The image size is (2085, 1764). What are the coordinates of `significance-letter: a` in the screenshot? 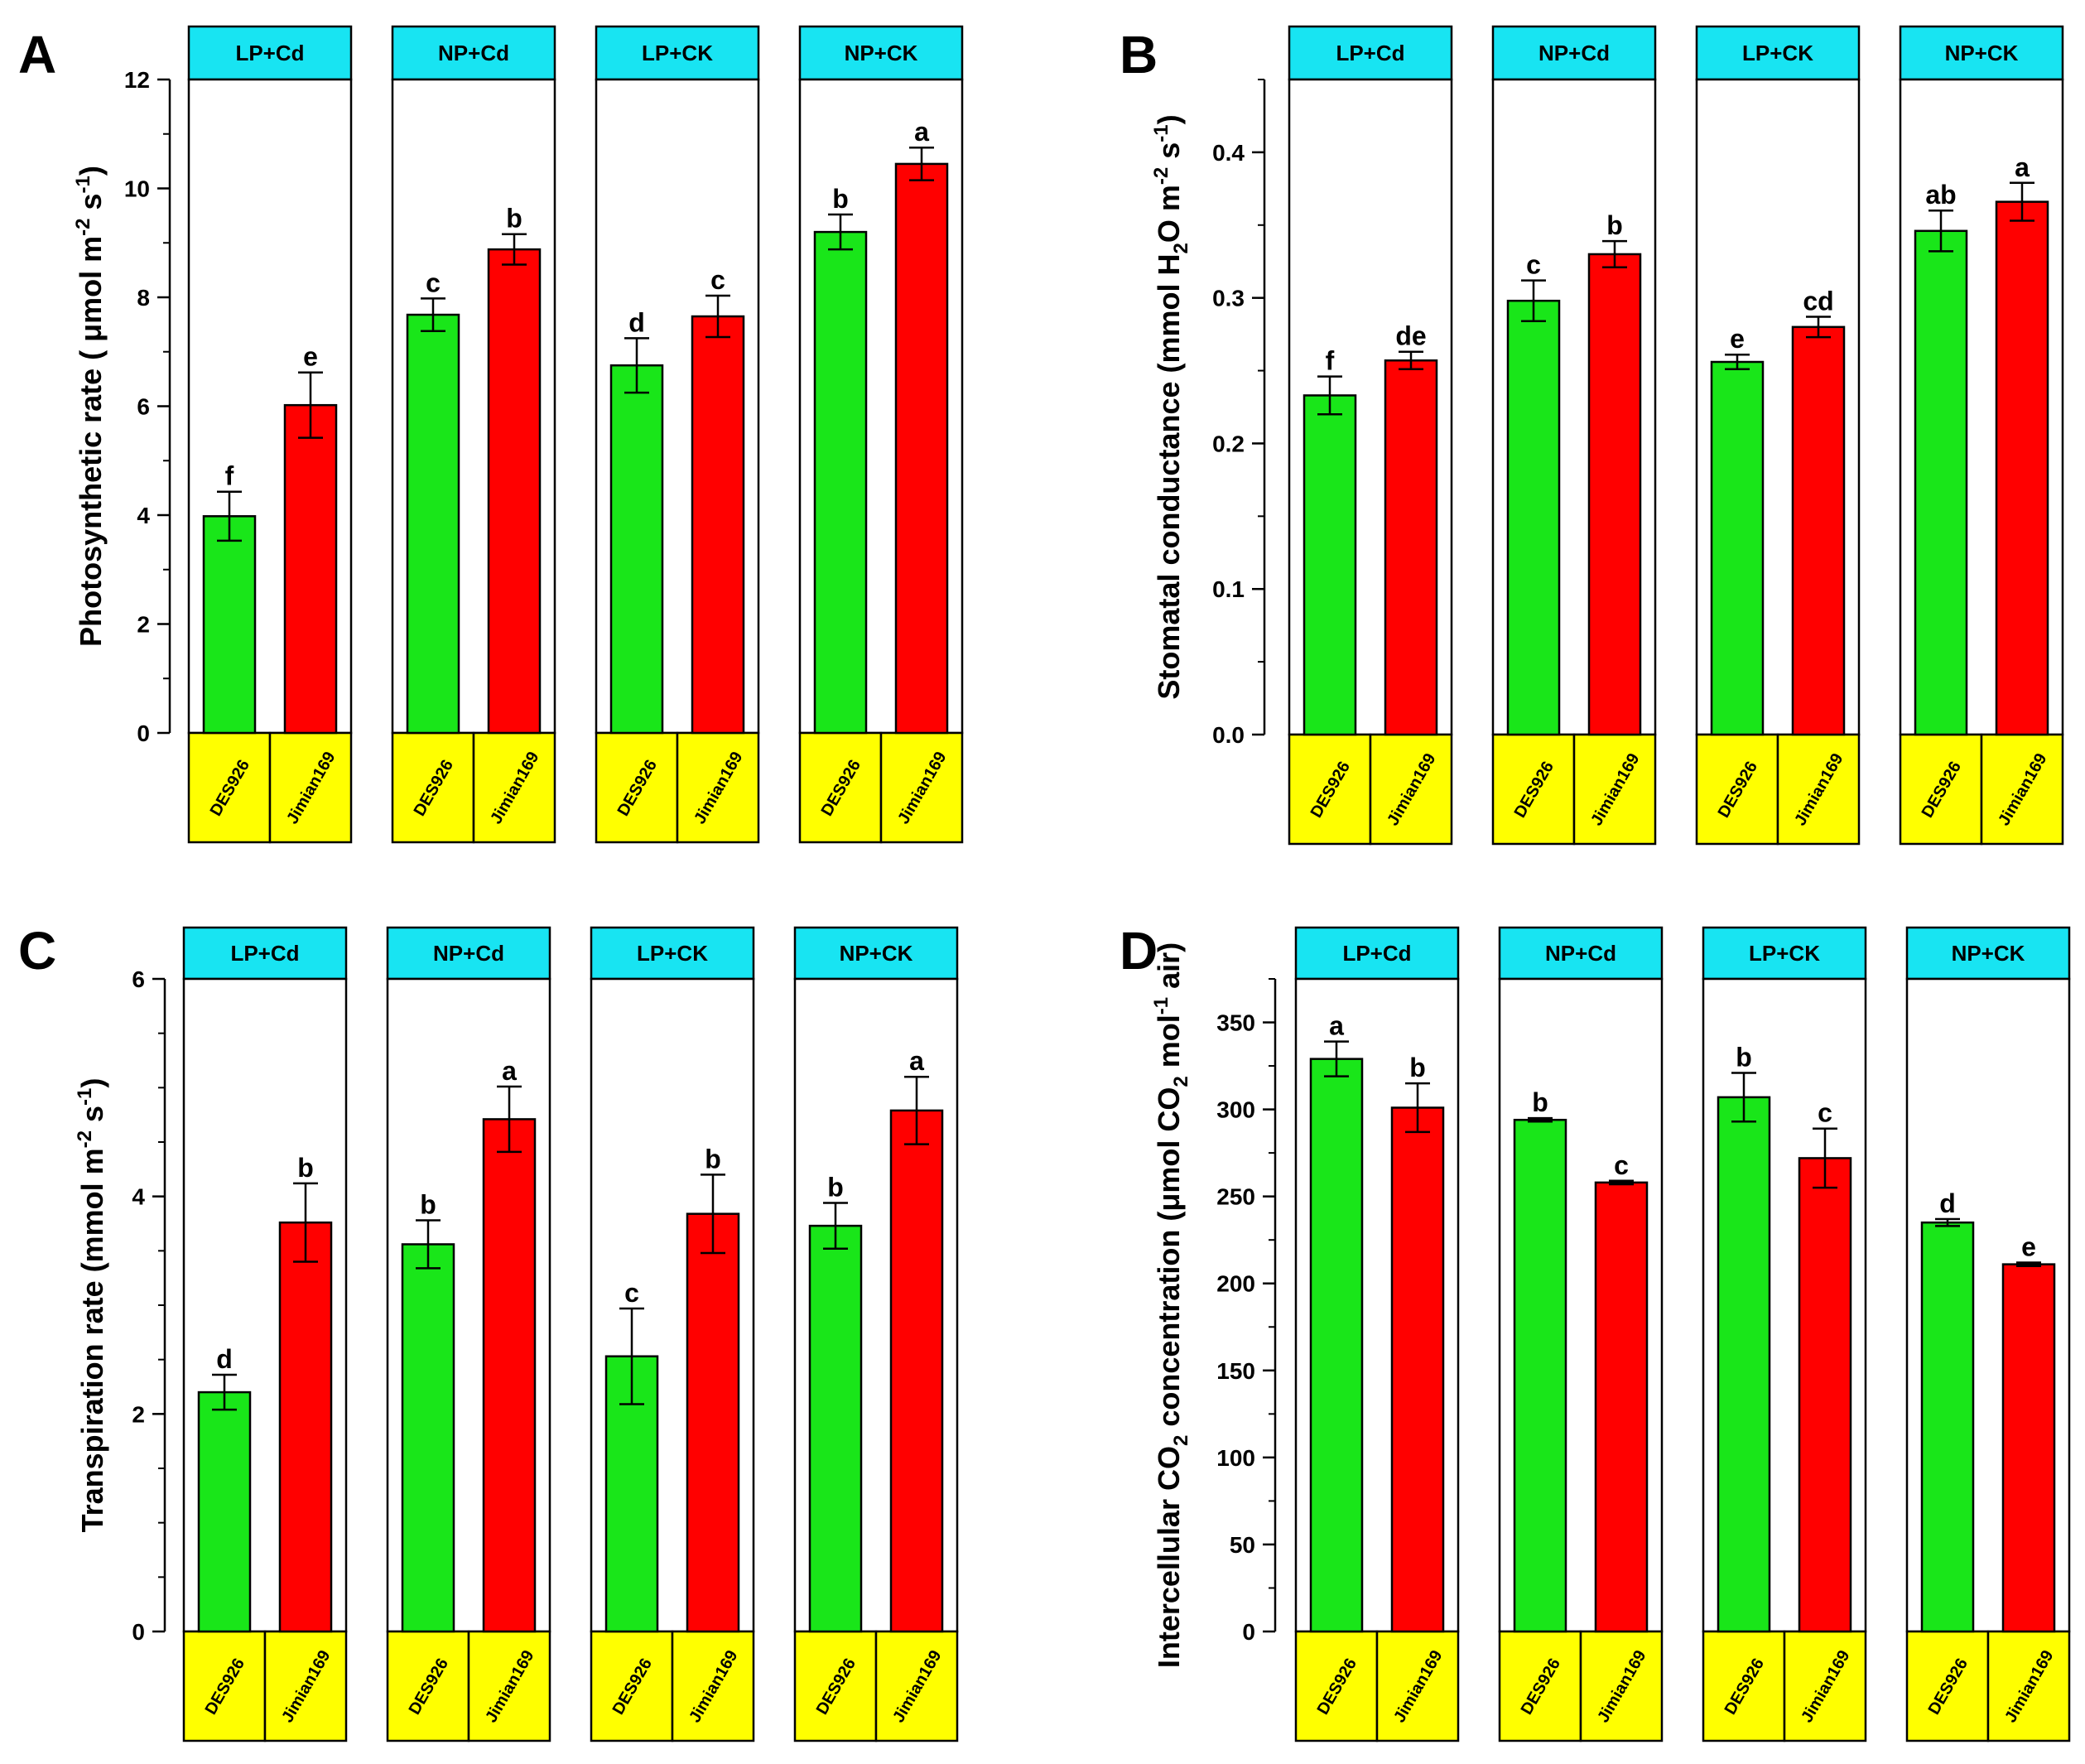 It's located at (509, 1071).